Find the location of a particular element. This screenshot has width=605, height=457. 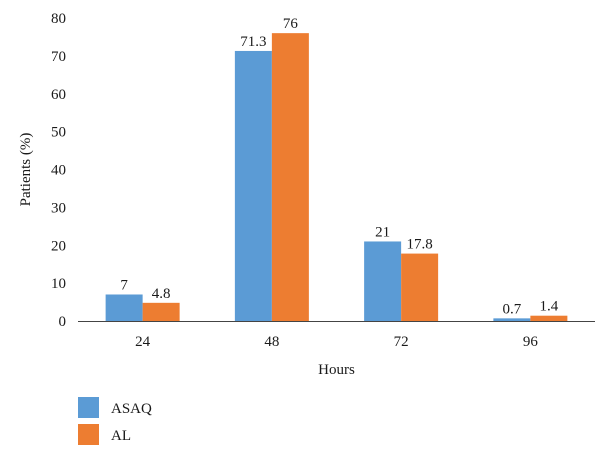

y-axis: 0 10 20 30 40 50 60 70 80 is located at coordinates (58, 170).